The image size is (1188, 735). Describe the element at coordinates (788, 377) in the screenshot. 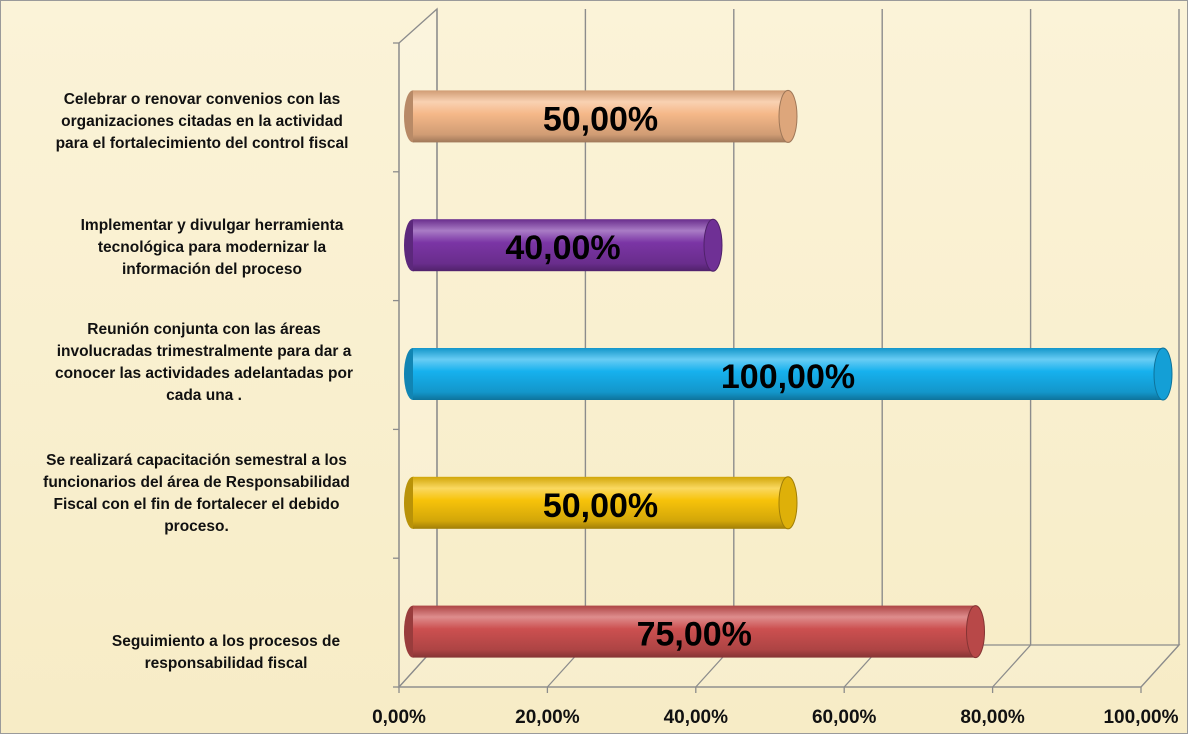

I see `bar-data-label: 100,00%` at that location.